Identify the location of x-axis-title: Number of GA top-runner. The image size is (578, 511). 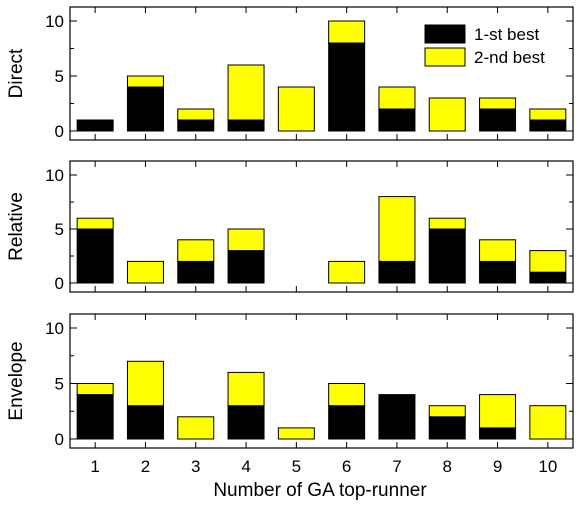
(320, 490).